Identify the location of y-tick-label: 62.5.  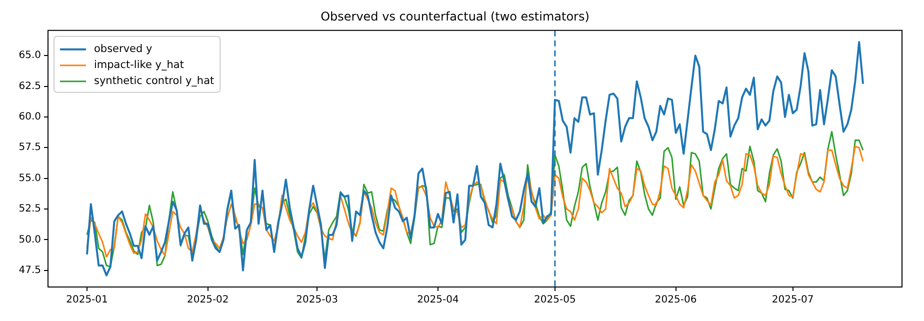
(29, 86).